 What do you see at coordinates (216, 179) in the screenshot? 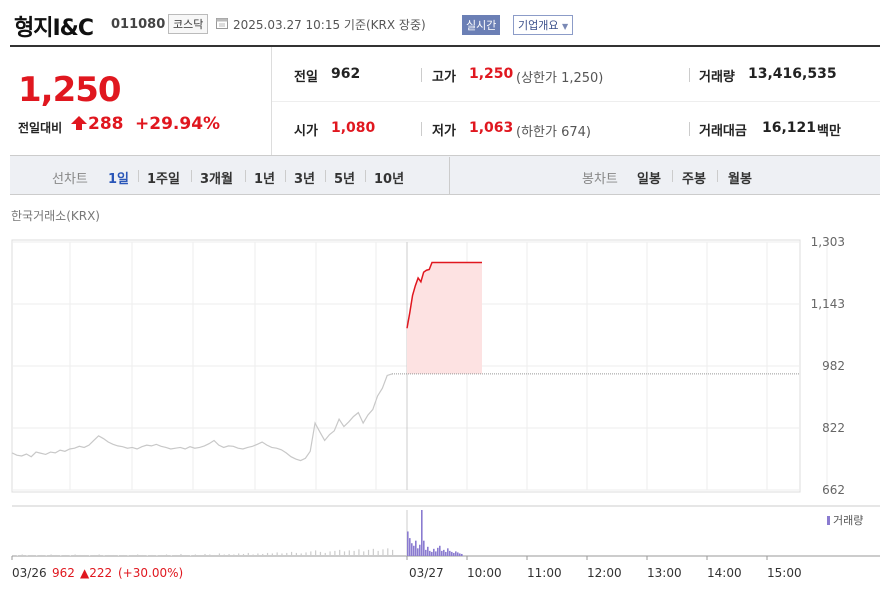
I see `tab-3month: 3개월` at bounding box center [216, 179].